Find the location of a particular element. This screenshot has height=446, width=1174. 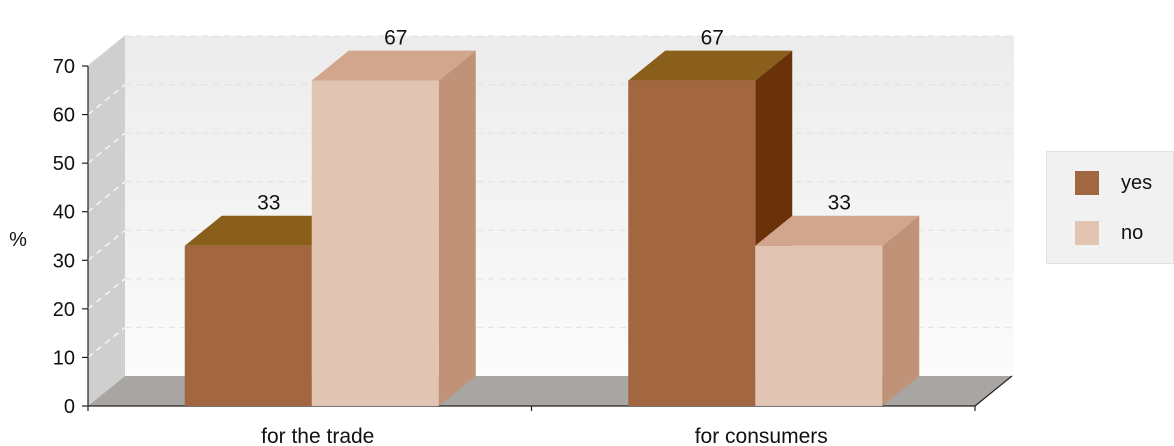

y-tick-label: 10 is located at coordinates (64, 358).